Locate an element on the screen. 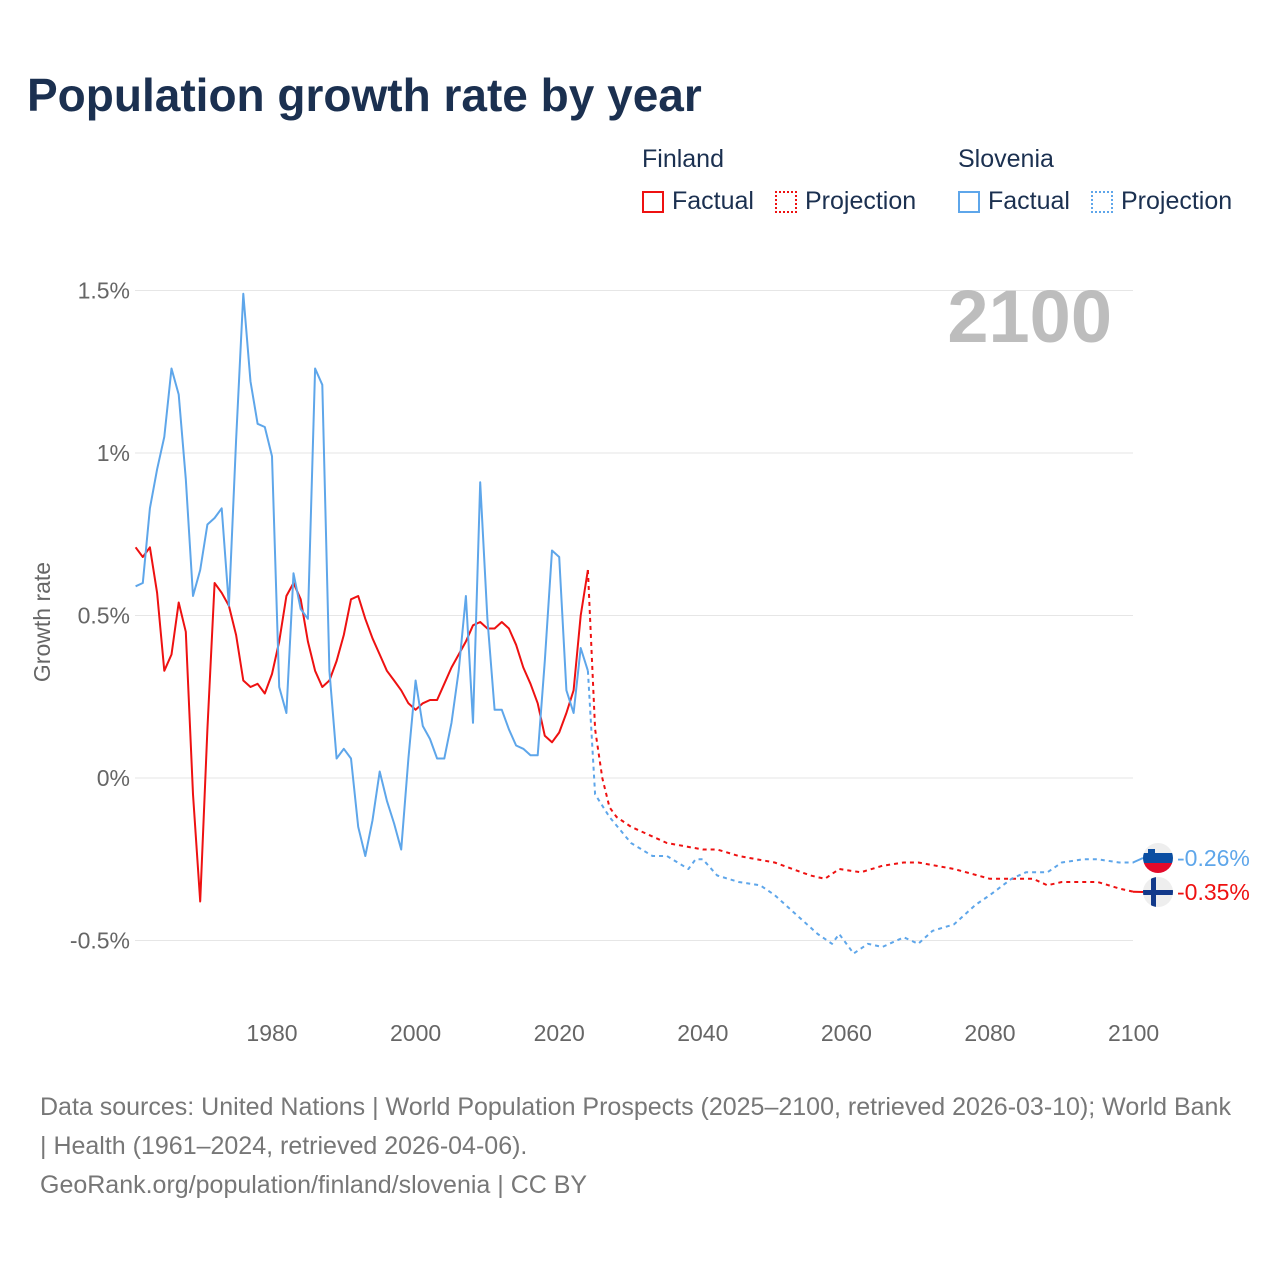 This screenshot has width=1280, height=1280. legend-finland-factual: Factual is located at coordinates (698, 201).